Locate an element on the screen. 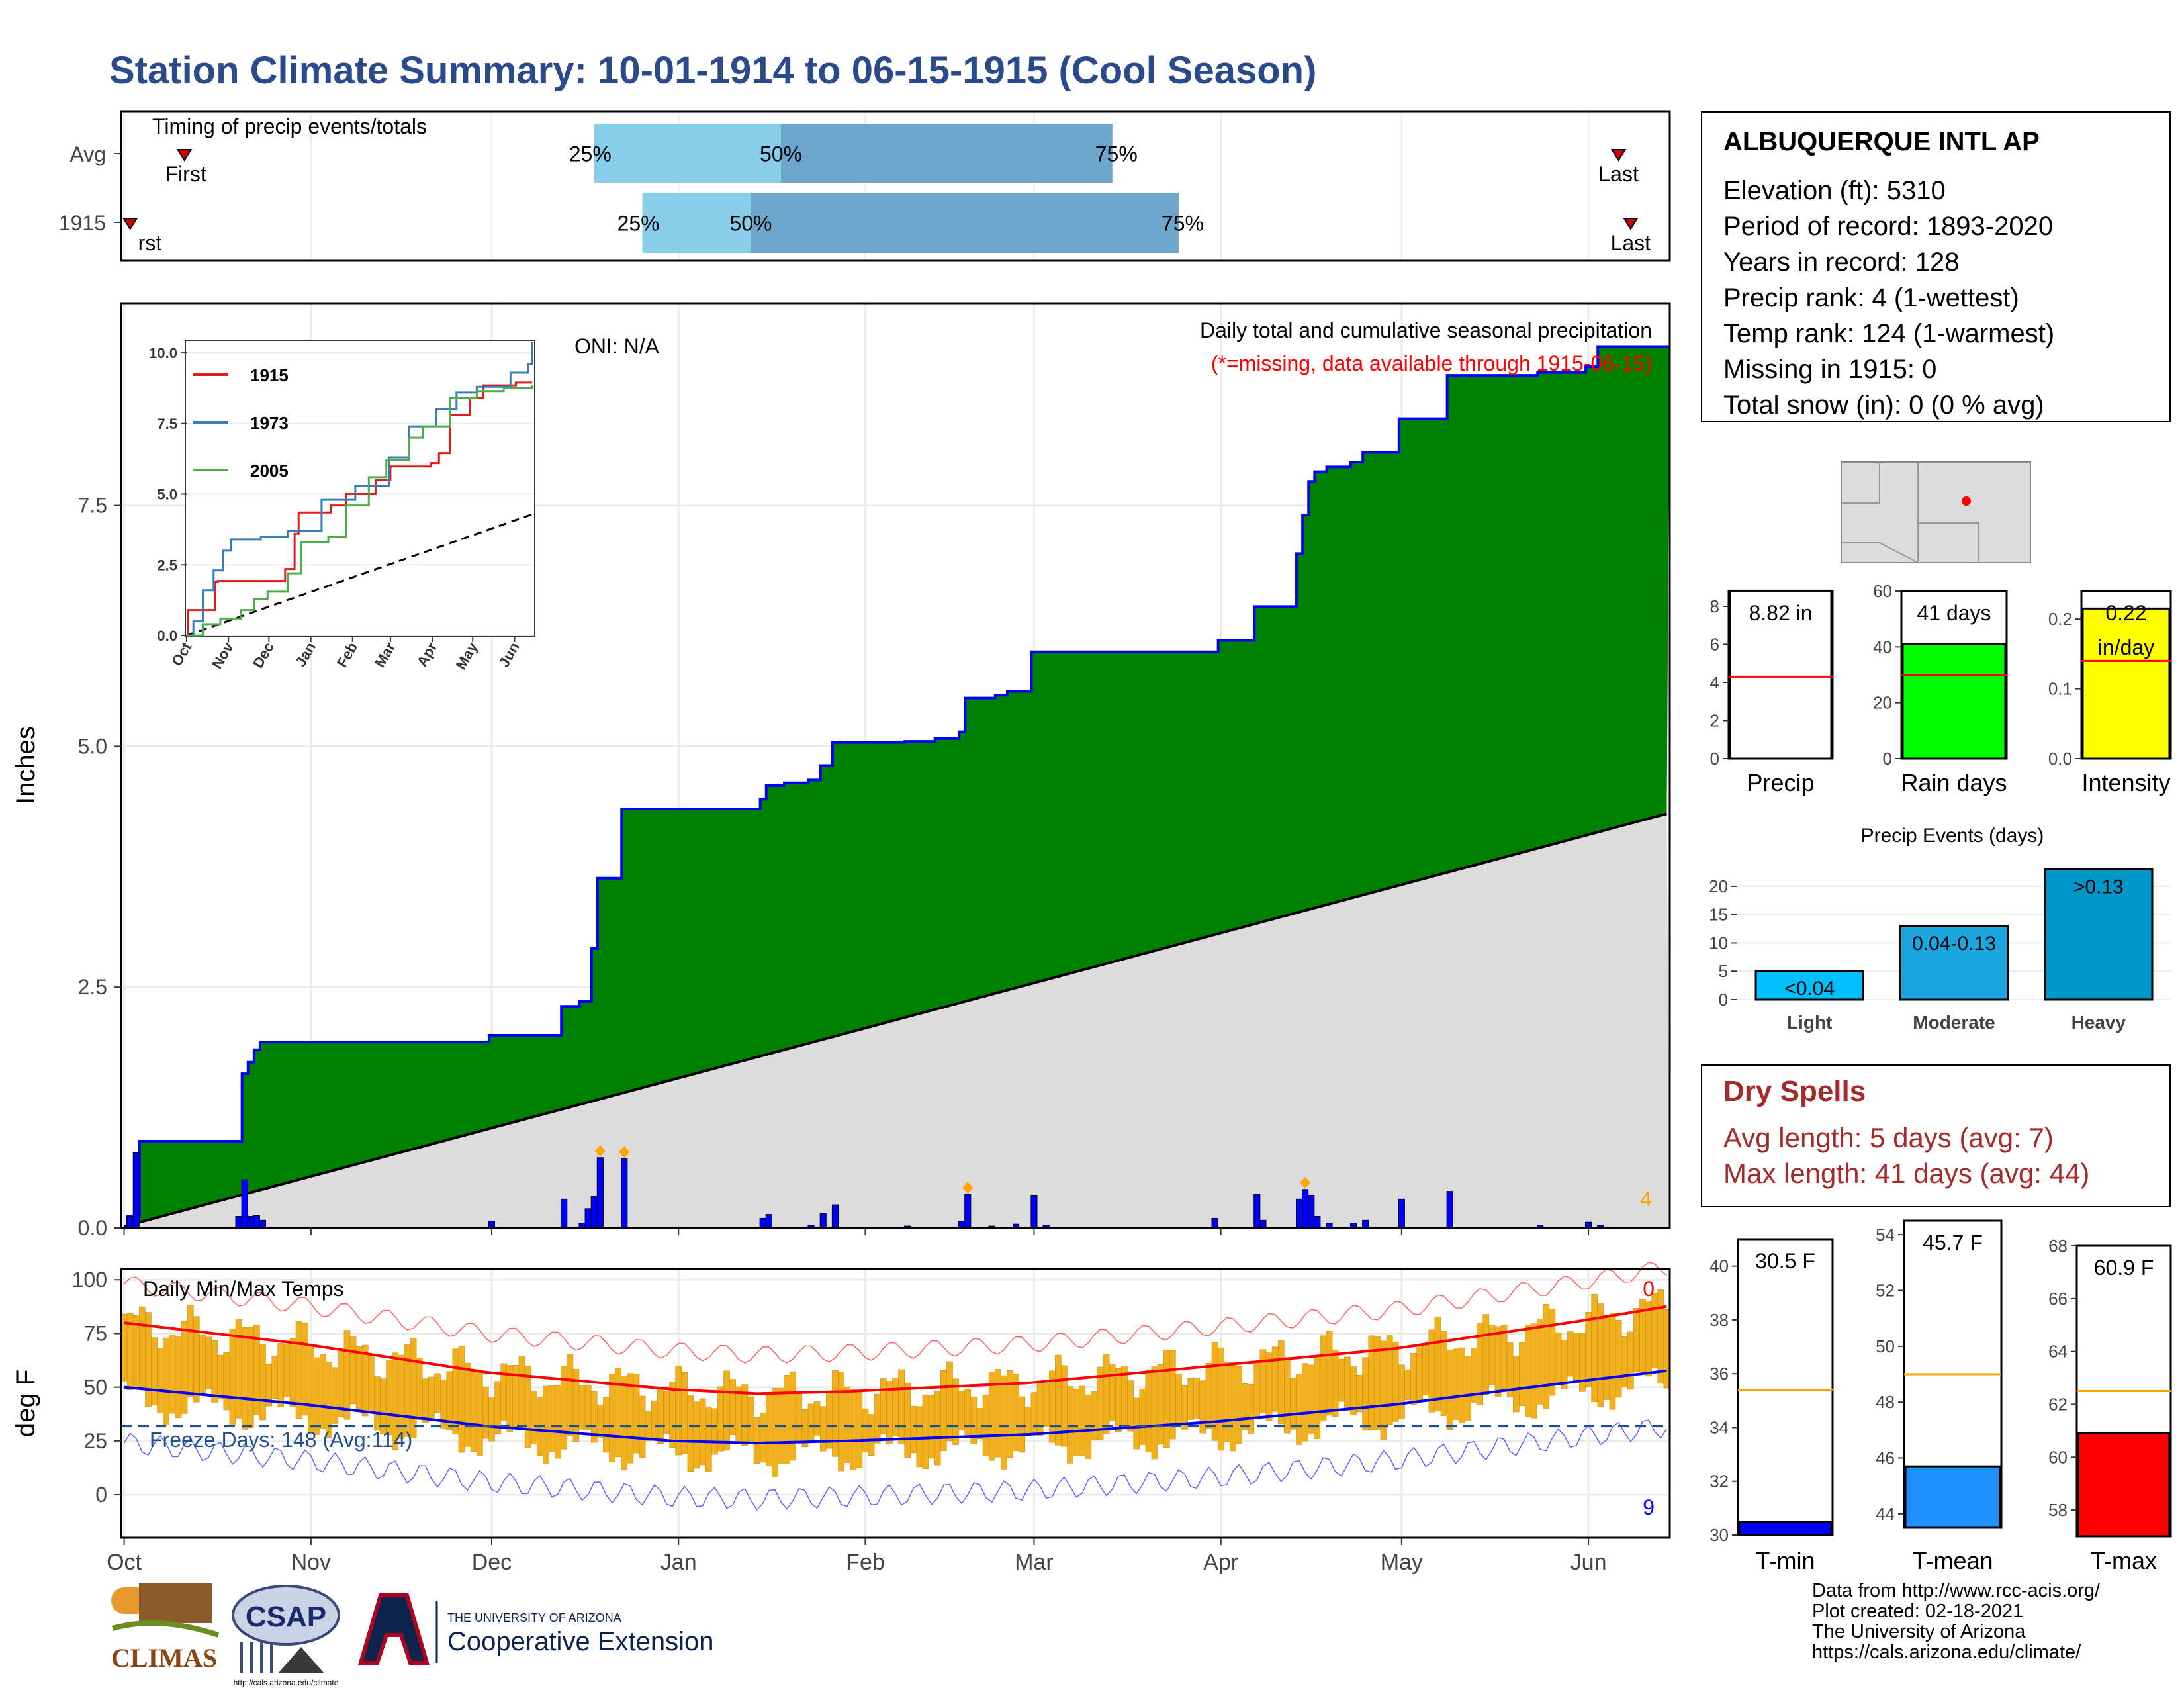 The width and height of the screenshot is (2184, 1688). temperature-y-tick-label: 0 is located at coordinates (101, 1495).